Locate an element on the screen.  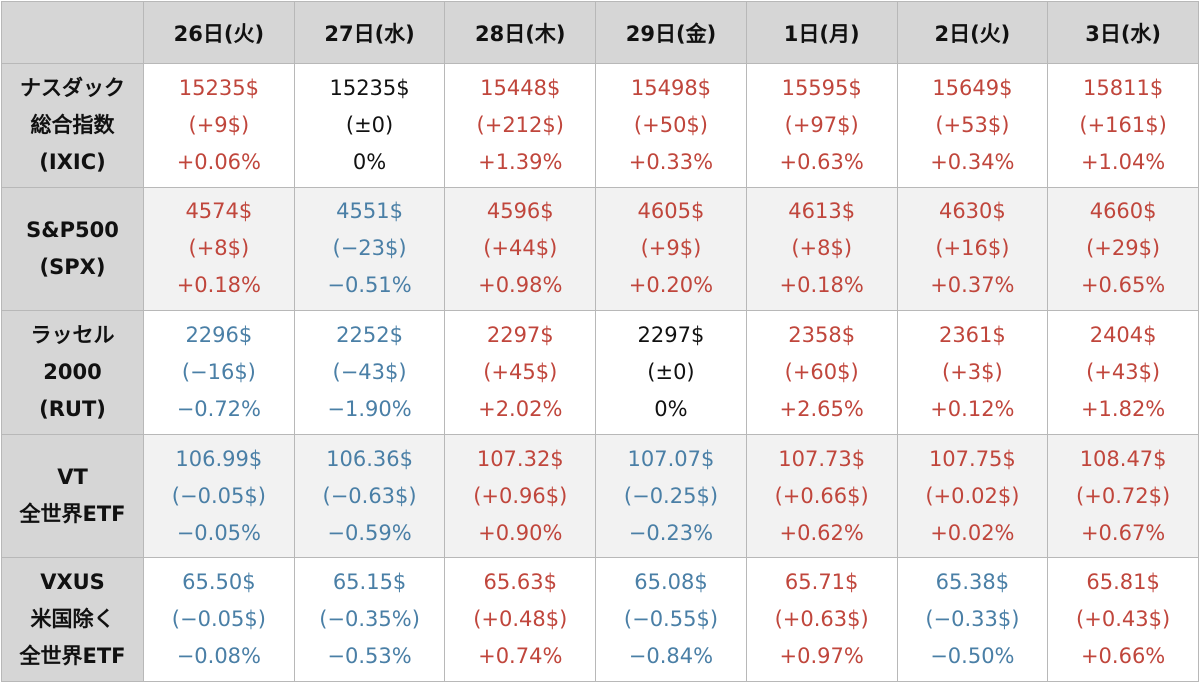
quote-price: 108.47$ is located at coordinates (1123, 458).